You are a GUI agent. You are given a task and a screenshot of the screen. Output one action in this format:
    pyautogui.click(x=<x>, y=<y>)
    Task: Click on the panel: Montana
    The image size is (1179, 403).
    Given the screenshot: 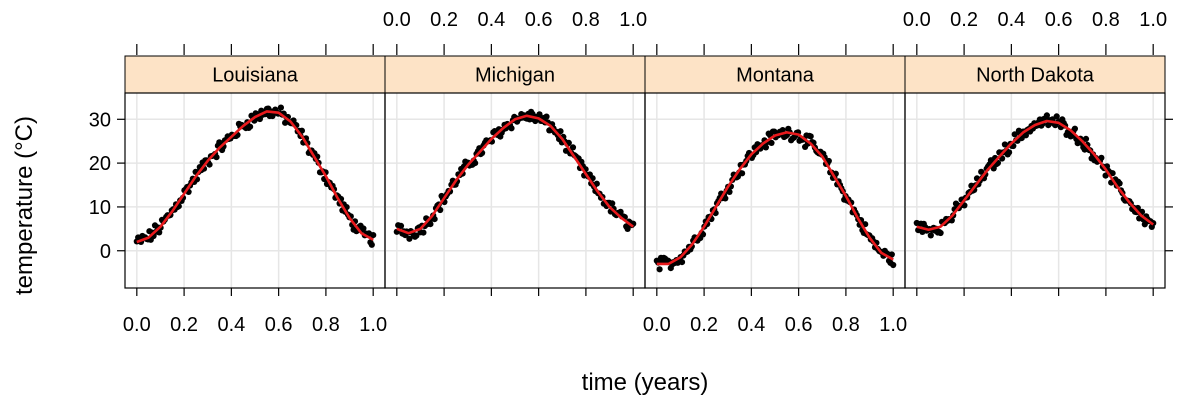 What is the action you would take?
    pyautogui.click(x=775, y=172)
    